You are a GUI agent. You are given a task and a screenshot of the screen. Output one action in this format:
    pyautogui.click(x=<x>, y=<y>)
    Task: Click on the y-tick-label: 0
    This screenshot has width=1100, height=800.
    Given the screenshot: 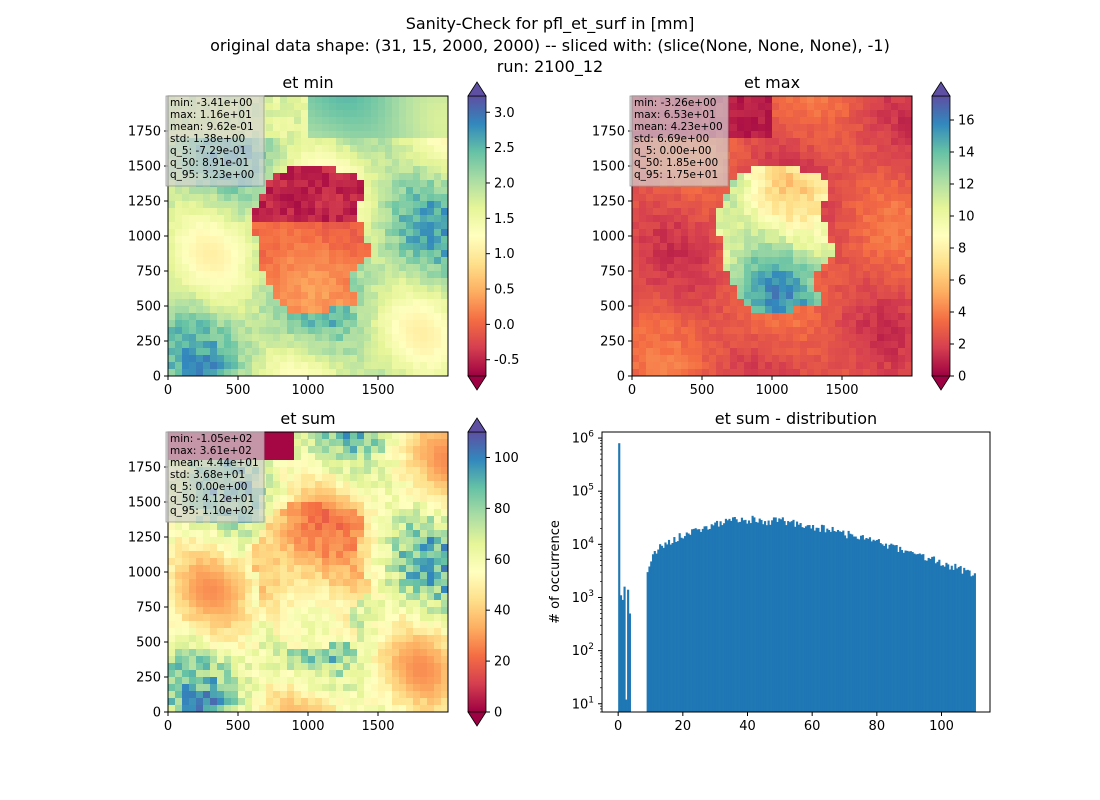 What is the action you would take?
    pyautogui.click(x=157, y=713)
    